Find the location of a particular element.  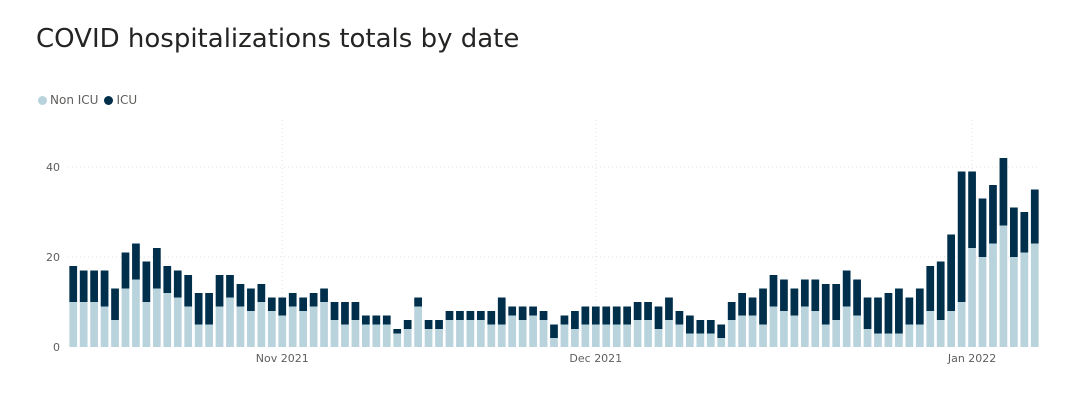

legend-swatch-icu is located at coordinates (109, 100).